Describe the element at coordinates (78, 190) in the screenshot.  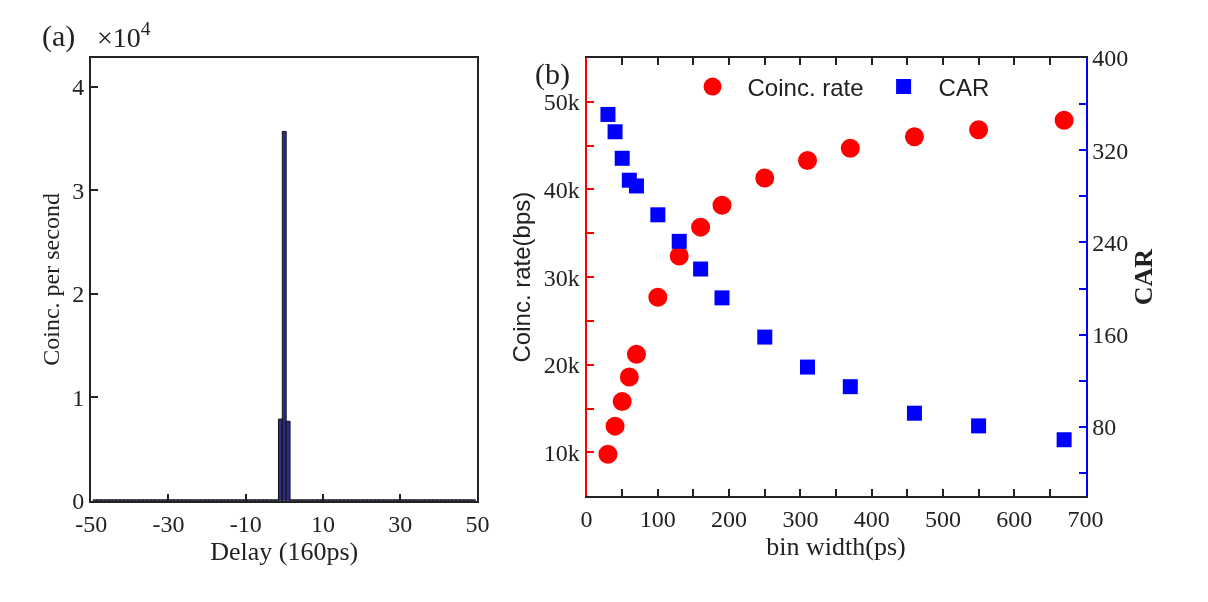
I see `y-tick-label: 3` at that location.